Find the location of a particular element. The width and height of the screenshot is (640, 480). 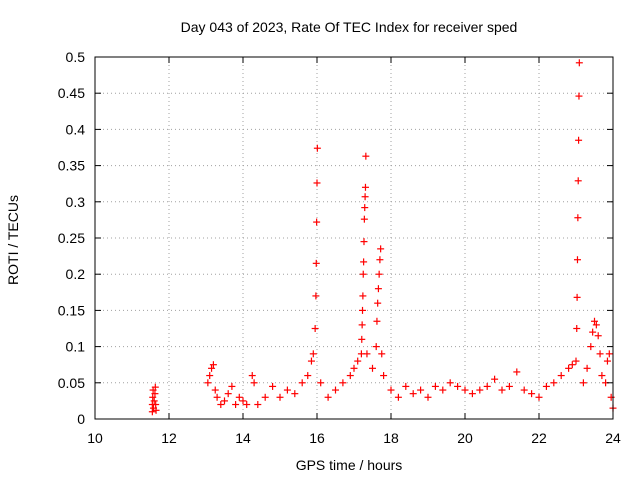

y-tick-label: 0.3 is located at coordinates (76, 202).